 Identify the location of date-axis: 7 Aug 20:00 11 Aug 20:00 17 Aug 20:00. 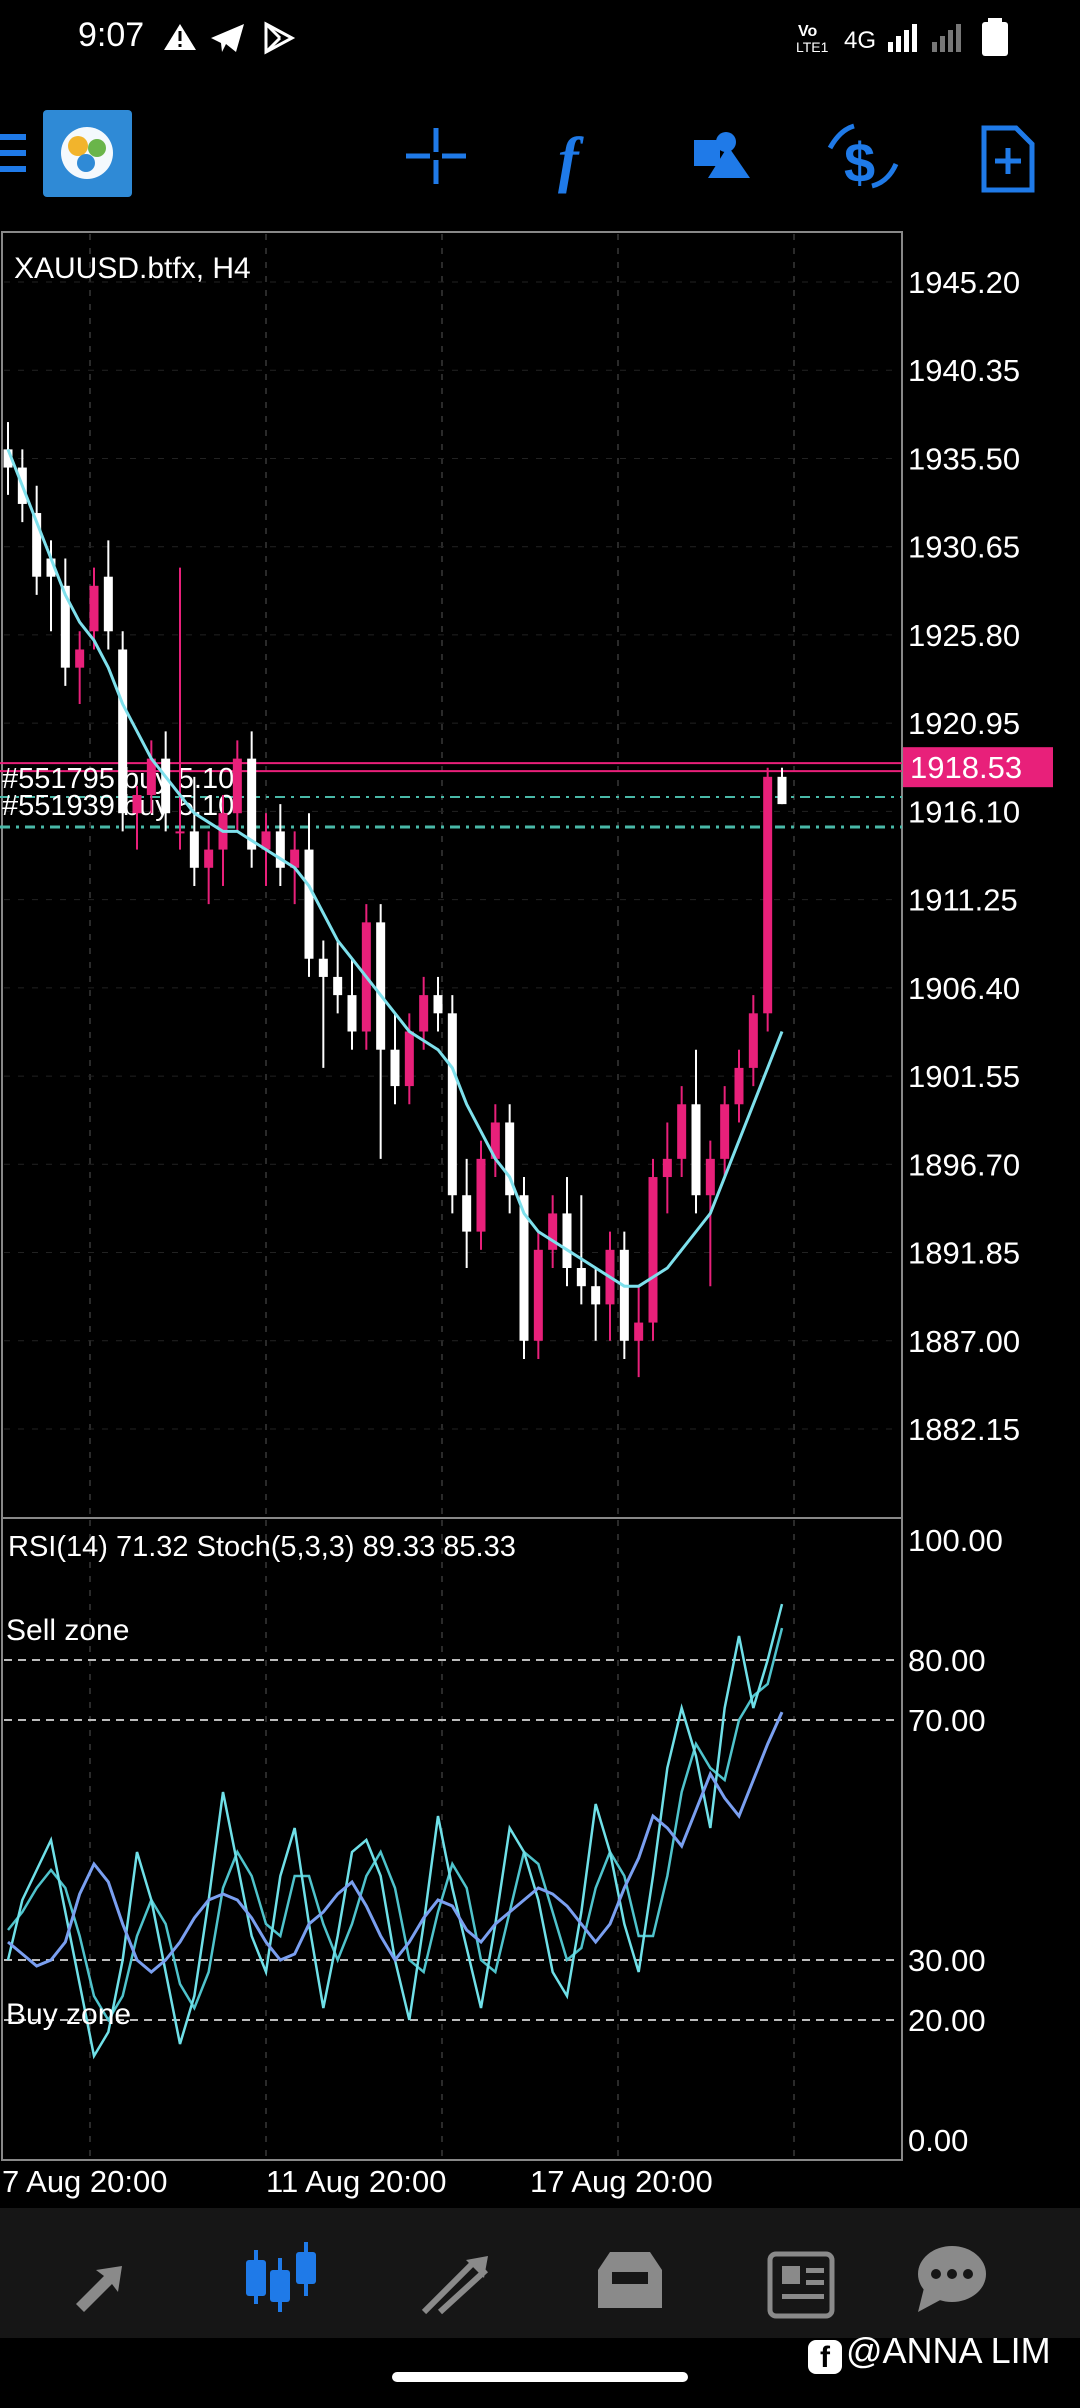
(357, 2181).